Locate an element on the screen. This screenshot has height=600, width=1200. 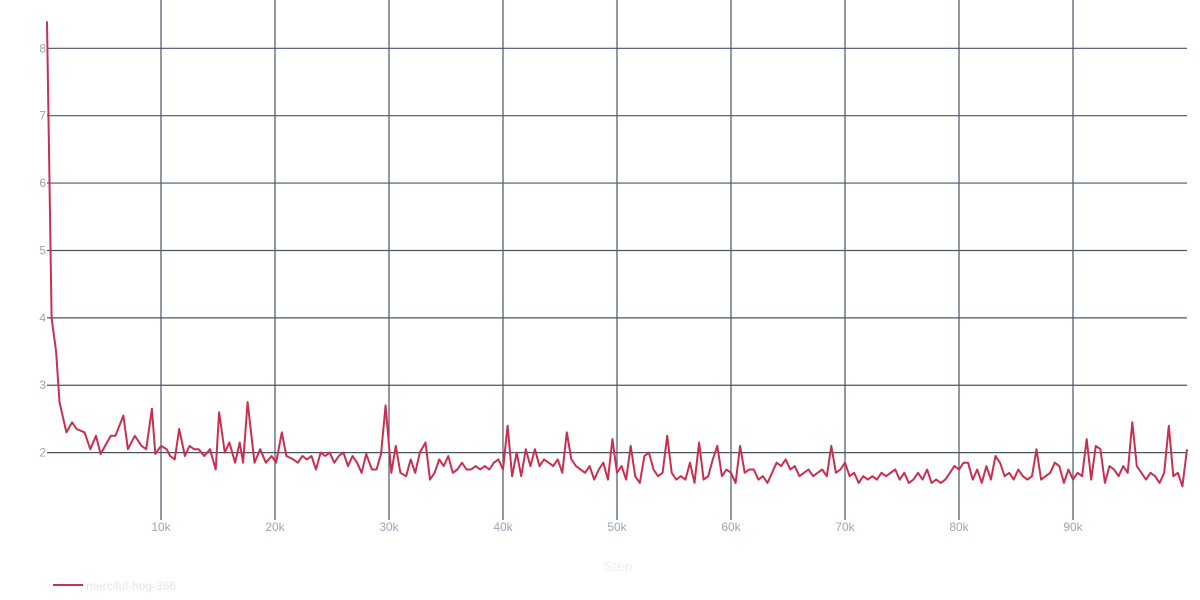
y-axis-tick-labels: 2 3 4 5 6 7 8 is located at coordinates (42, 250).